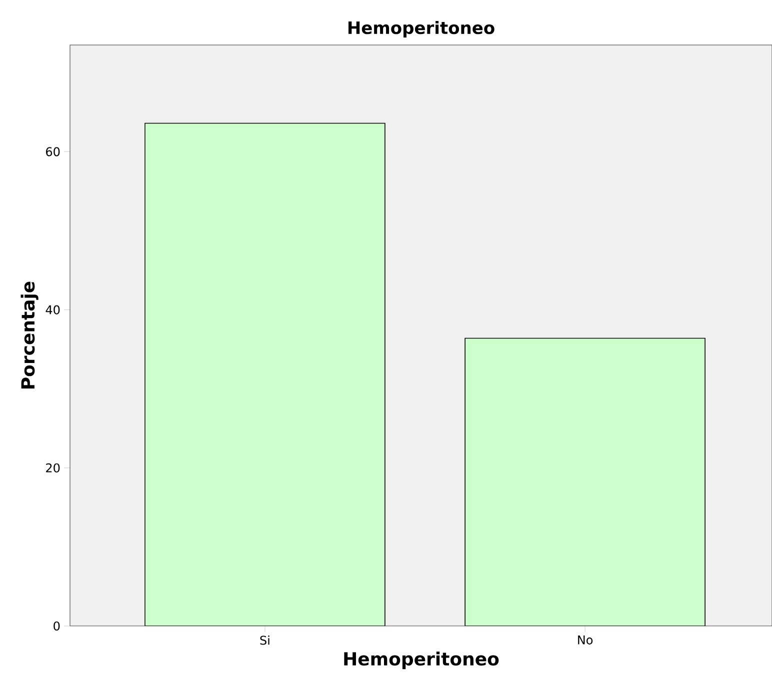  What do you see at coordinates (585, 640) in the screenshot?
I see `x-tick-label: No` at bounding box center [585, 640].